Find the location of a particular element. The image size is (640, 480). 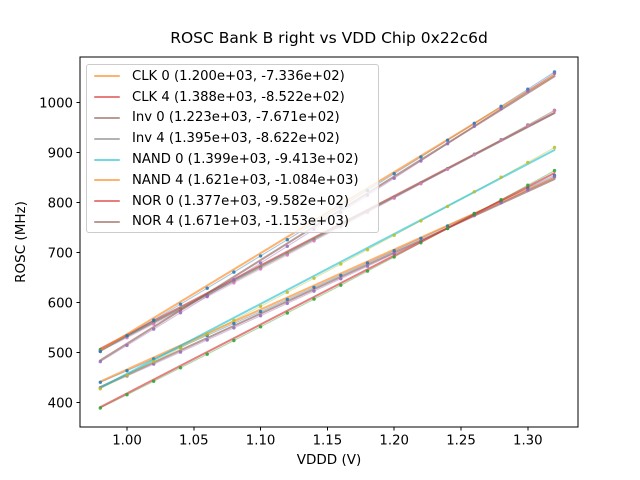

x-tick-label: 1.05 is located at coordinates (194, 441).